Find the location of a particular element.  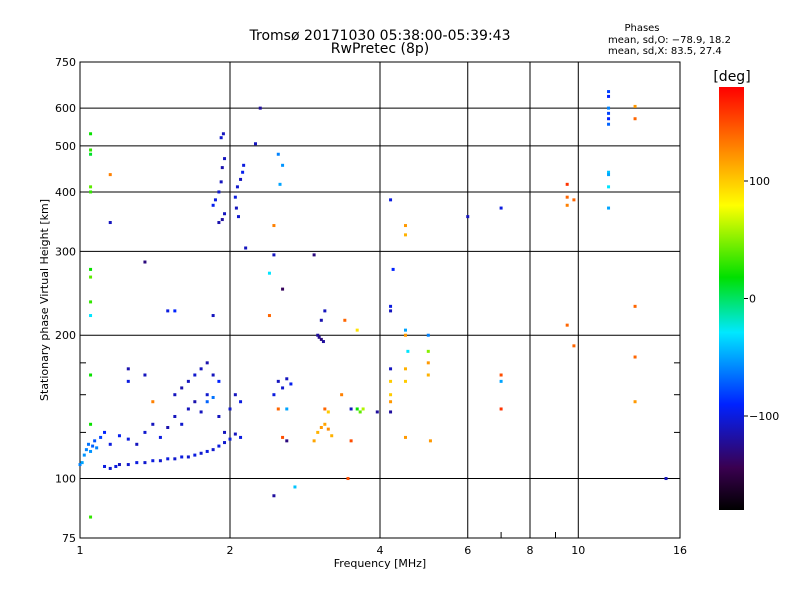

colorbar-label: [deg] is located at coordinates (731, 77).